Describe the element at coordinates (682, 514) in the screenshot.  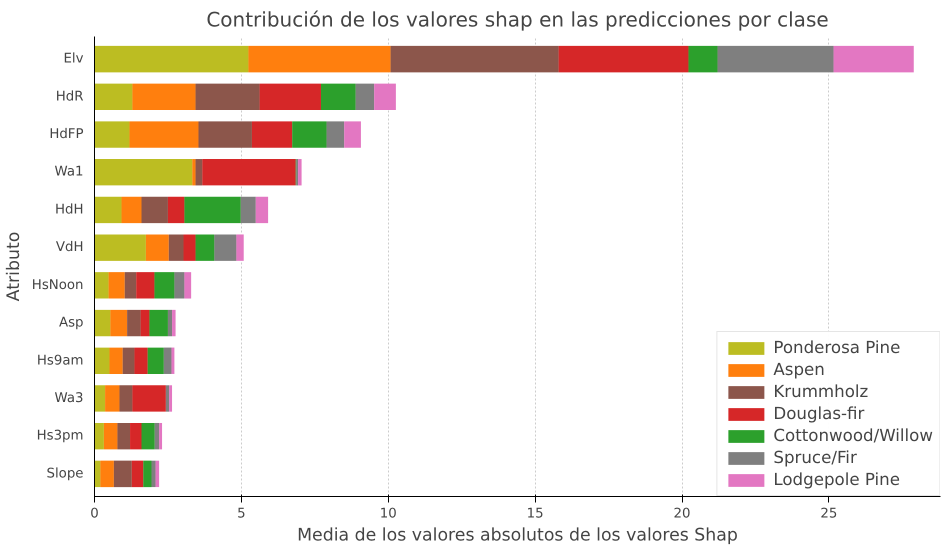
I see `x-tick-label: 20` at that location.